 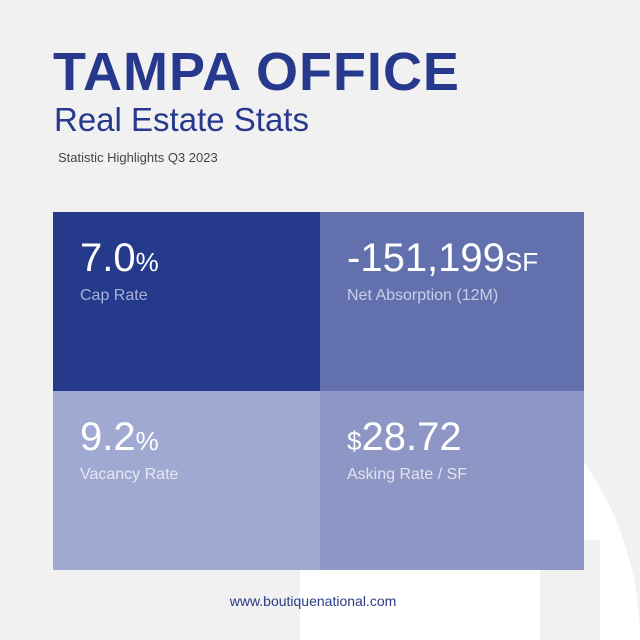 What do you see at coordinates (407, 474) in the screenshot?
I see `stat-label: Asking Rate / SF` at bounding box center [407, 474].